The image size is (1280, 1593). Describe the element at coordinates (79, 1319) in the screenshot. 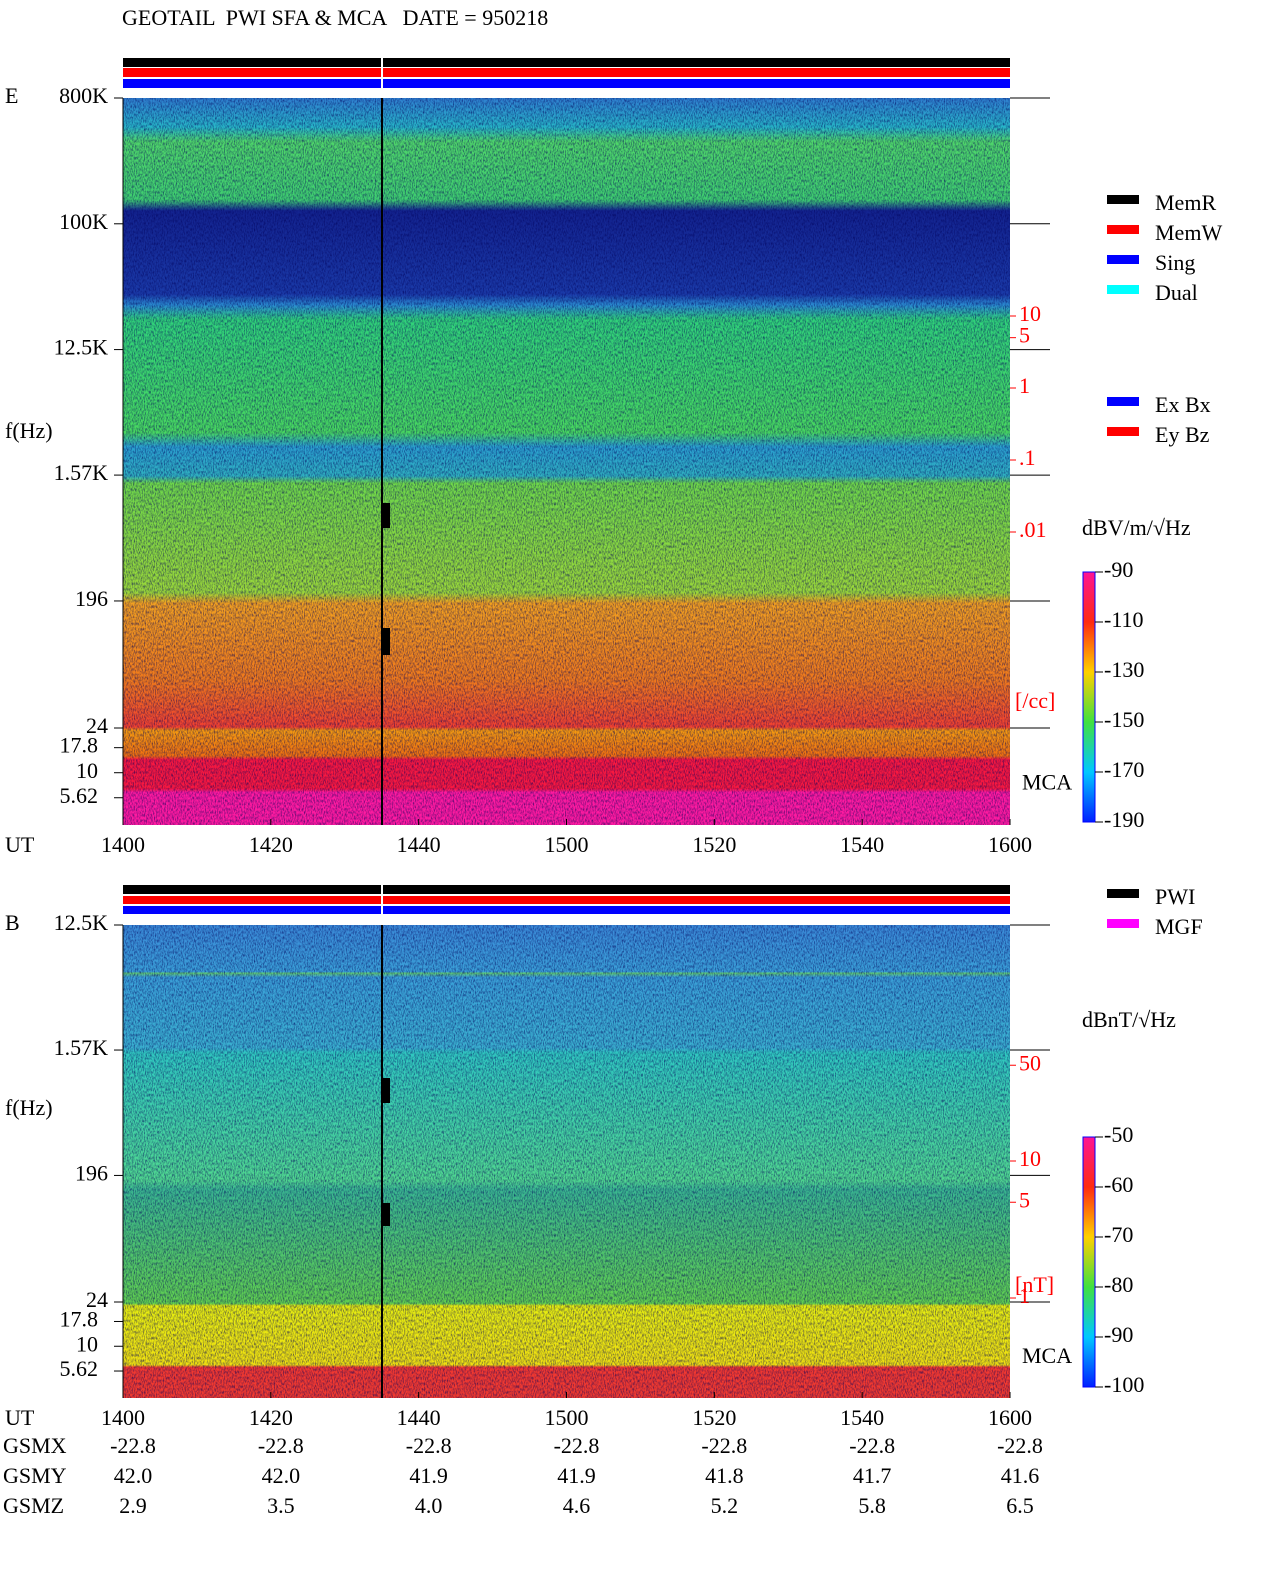

I see `mca-tick-label: 17.8` at that location.